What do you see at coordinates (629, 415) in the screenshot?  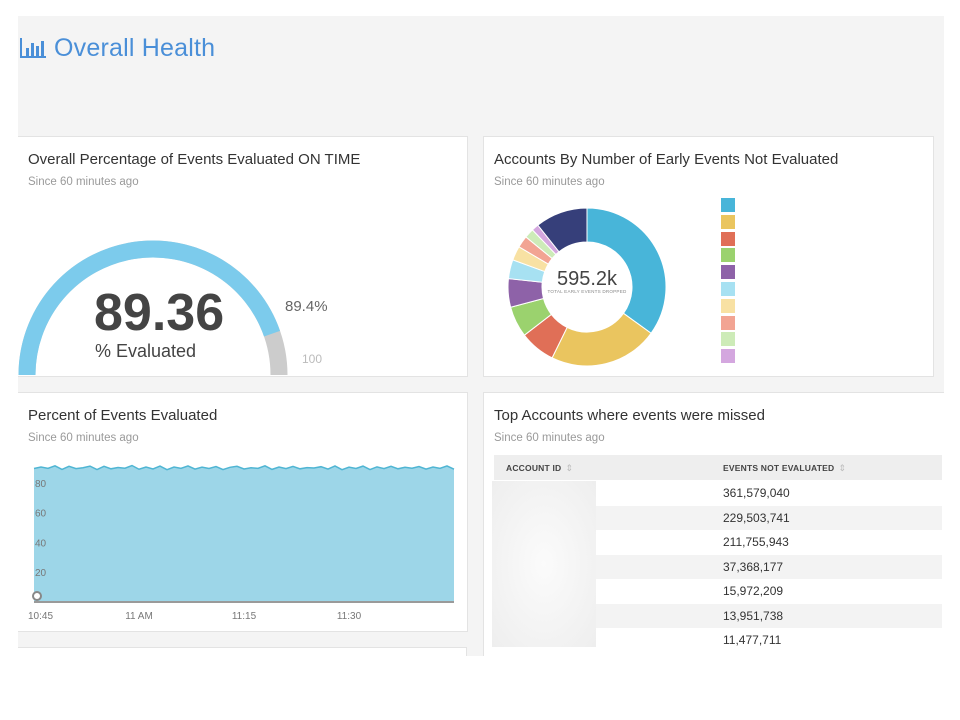 I see `card-title: Top Accounts where events were missed` at bounding box center [629, 415].